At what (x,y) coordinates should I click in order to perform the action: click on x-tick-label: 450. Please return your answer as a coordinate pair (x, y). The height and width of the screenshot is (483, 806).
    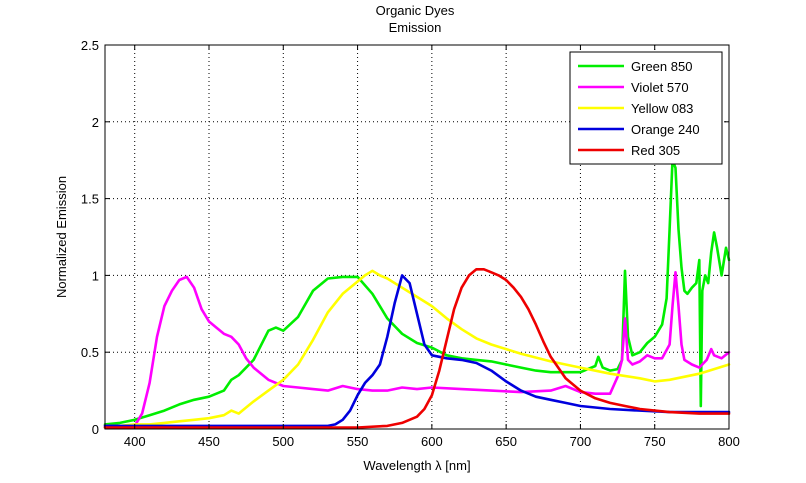
    Looking at the image, I should click on (209, 441).